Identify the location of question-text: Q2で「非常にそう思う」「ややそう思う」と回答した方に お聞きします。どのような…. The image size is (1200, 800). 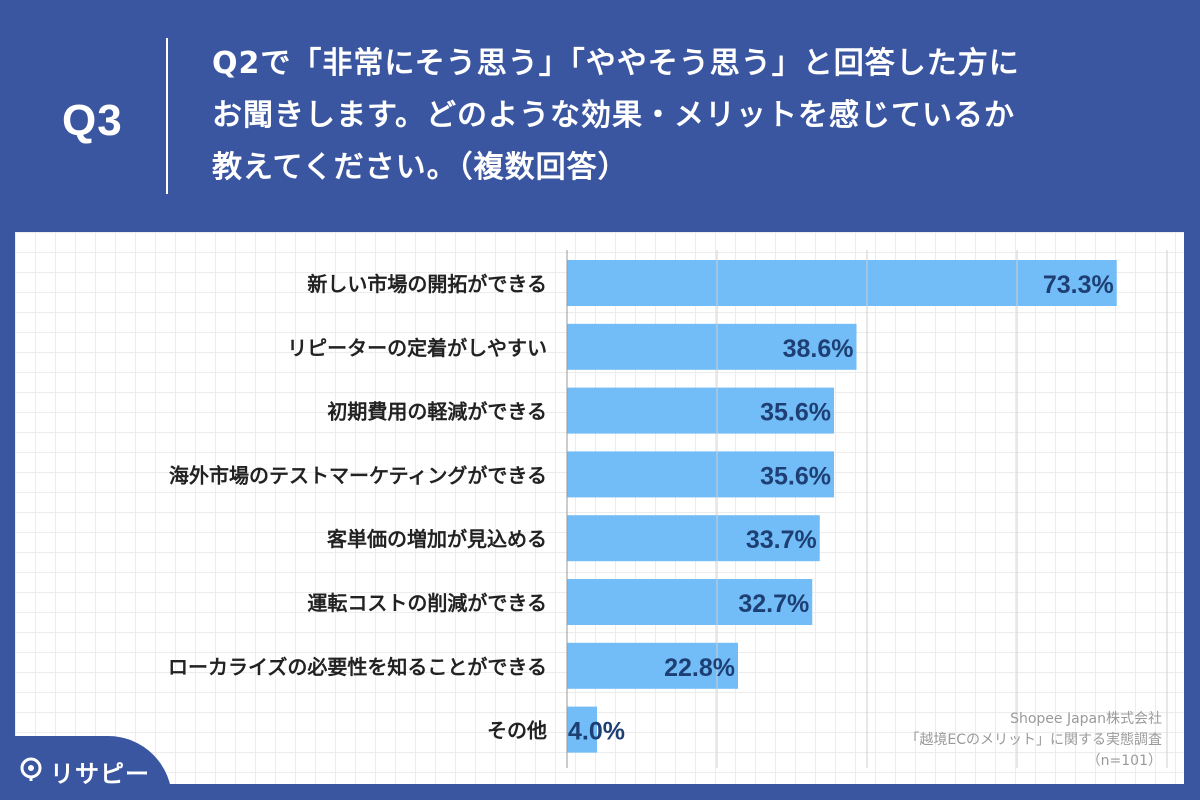
(616, 115).